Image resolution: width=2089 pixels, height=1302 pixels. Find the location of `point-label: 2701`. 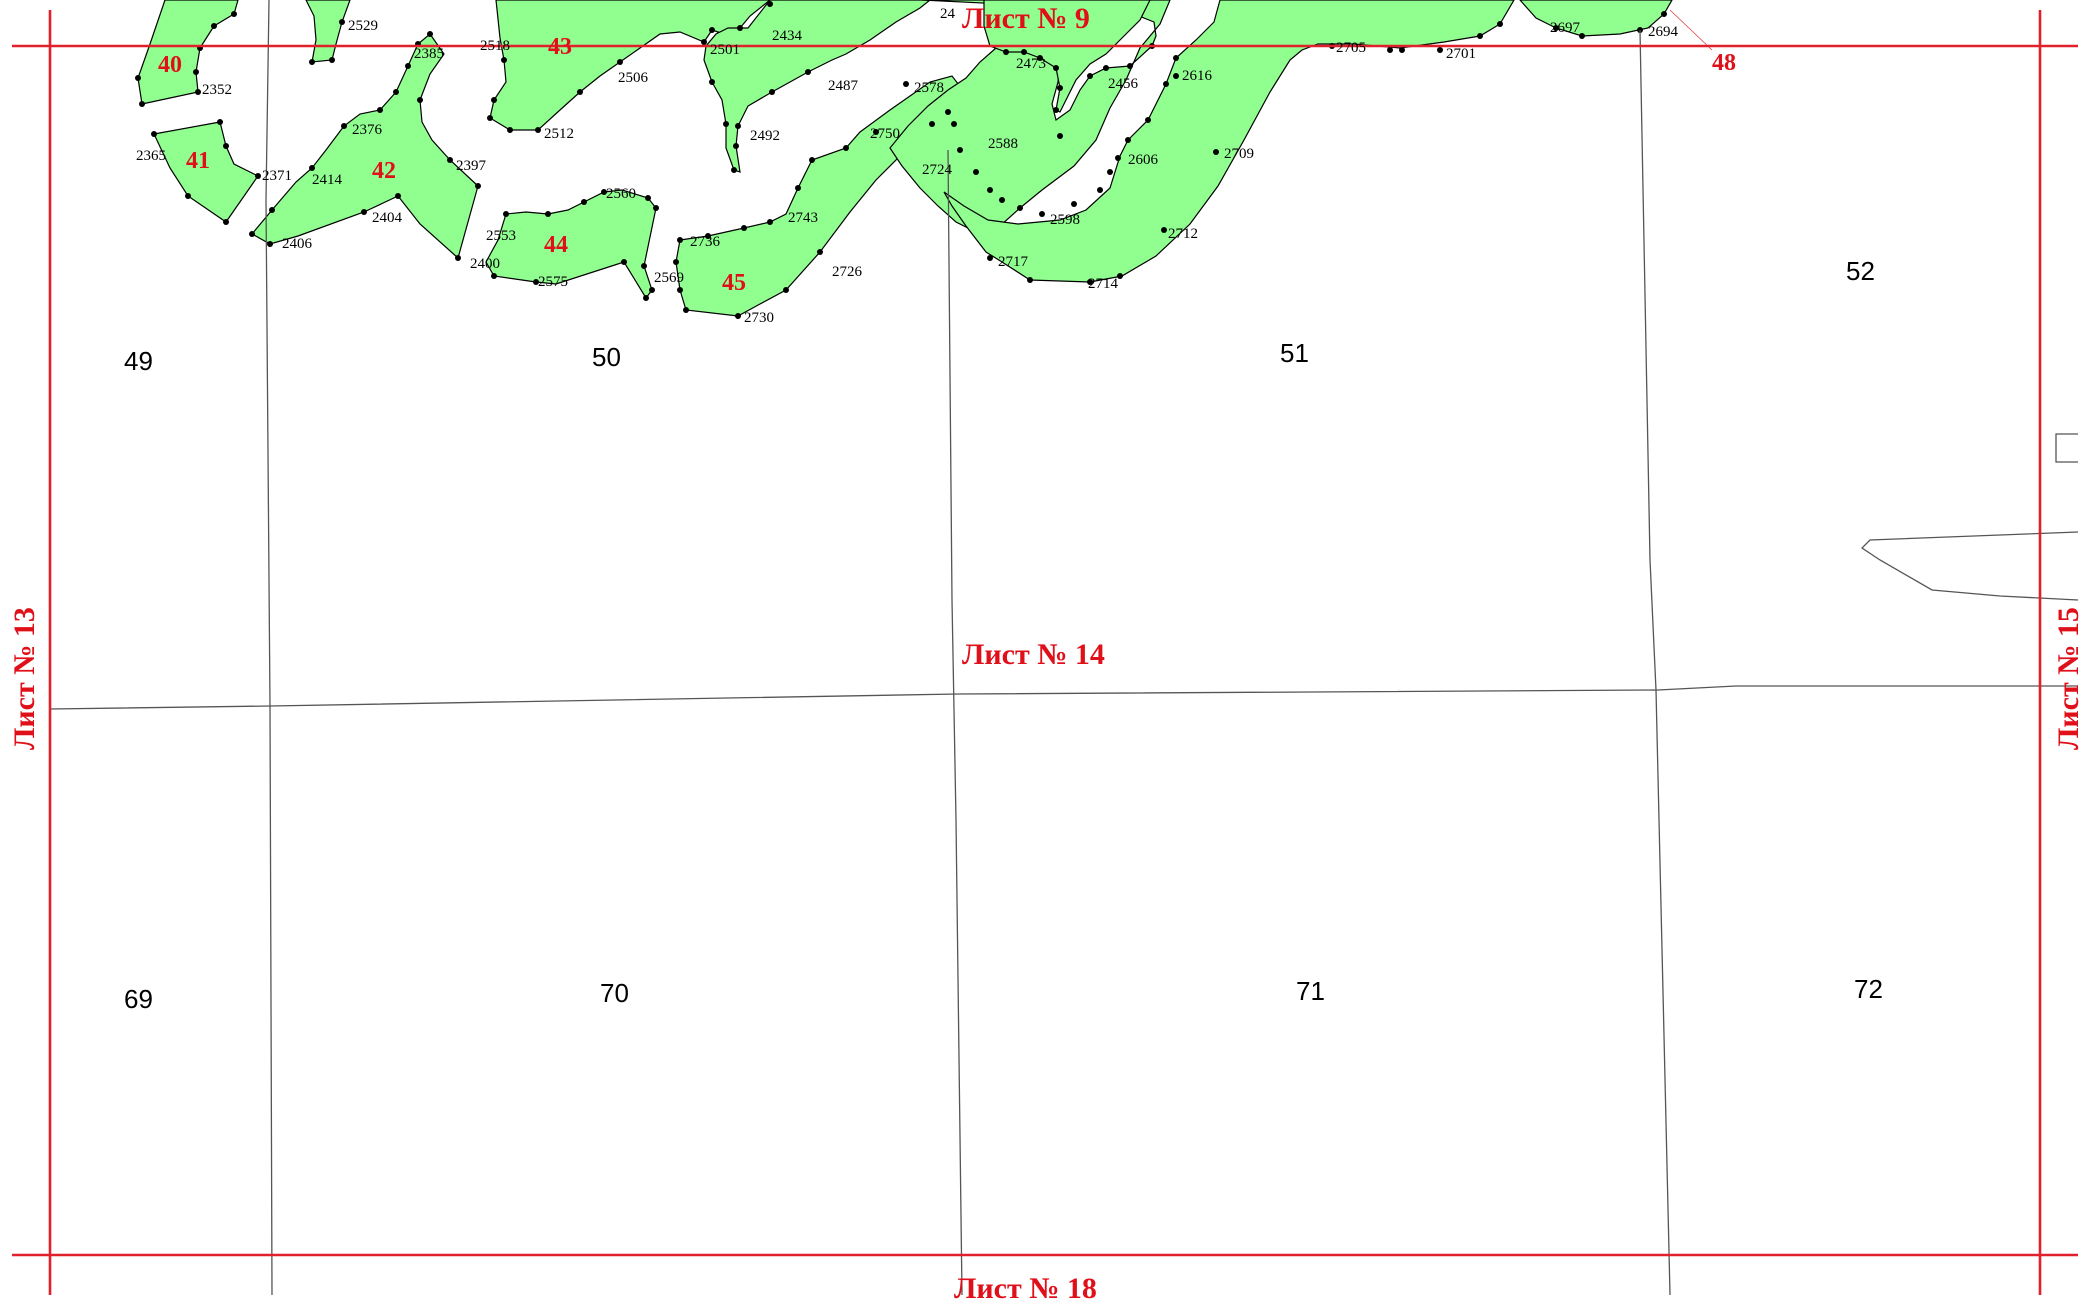

point-label: 2701 is located at coordinates (1461, 54).